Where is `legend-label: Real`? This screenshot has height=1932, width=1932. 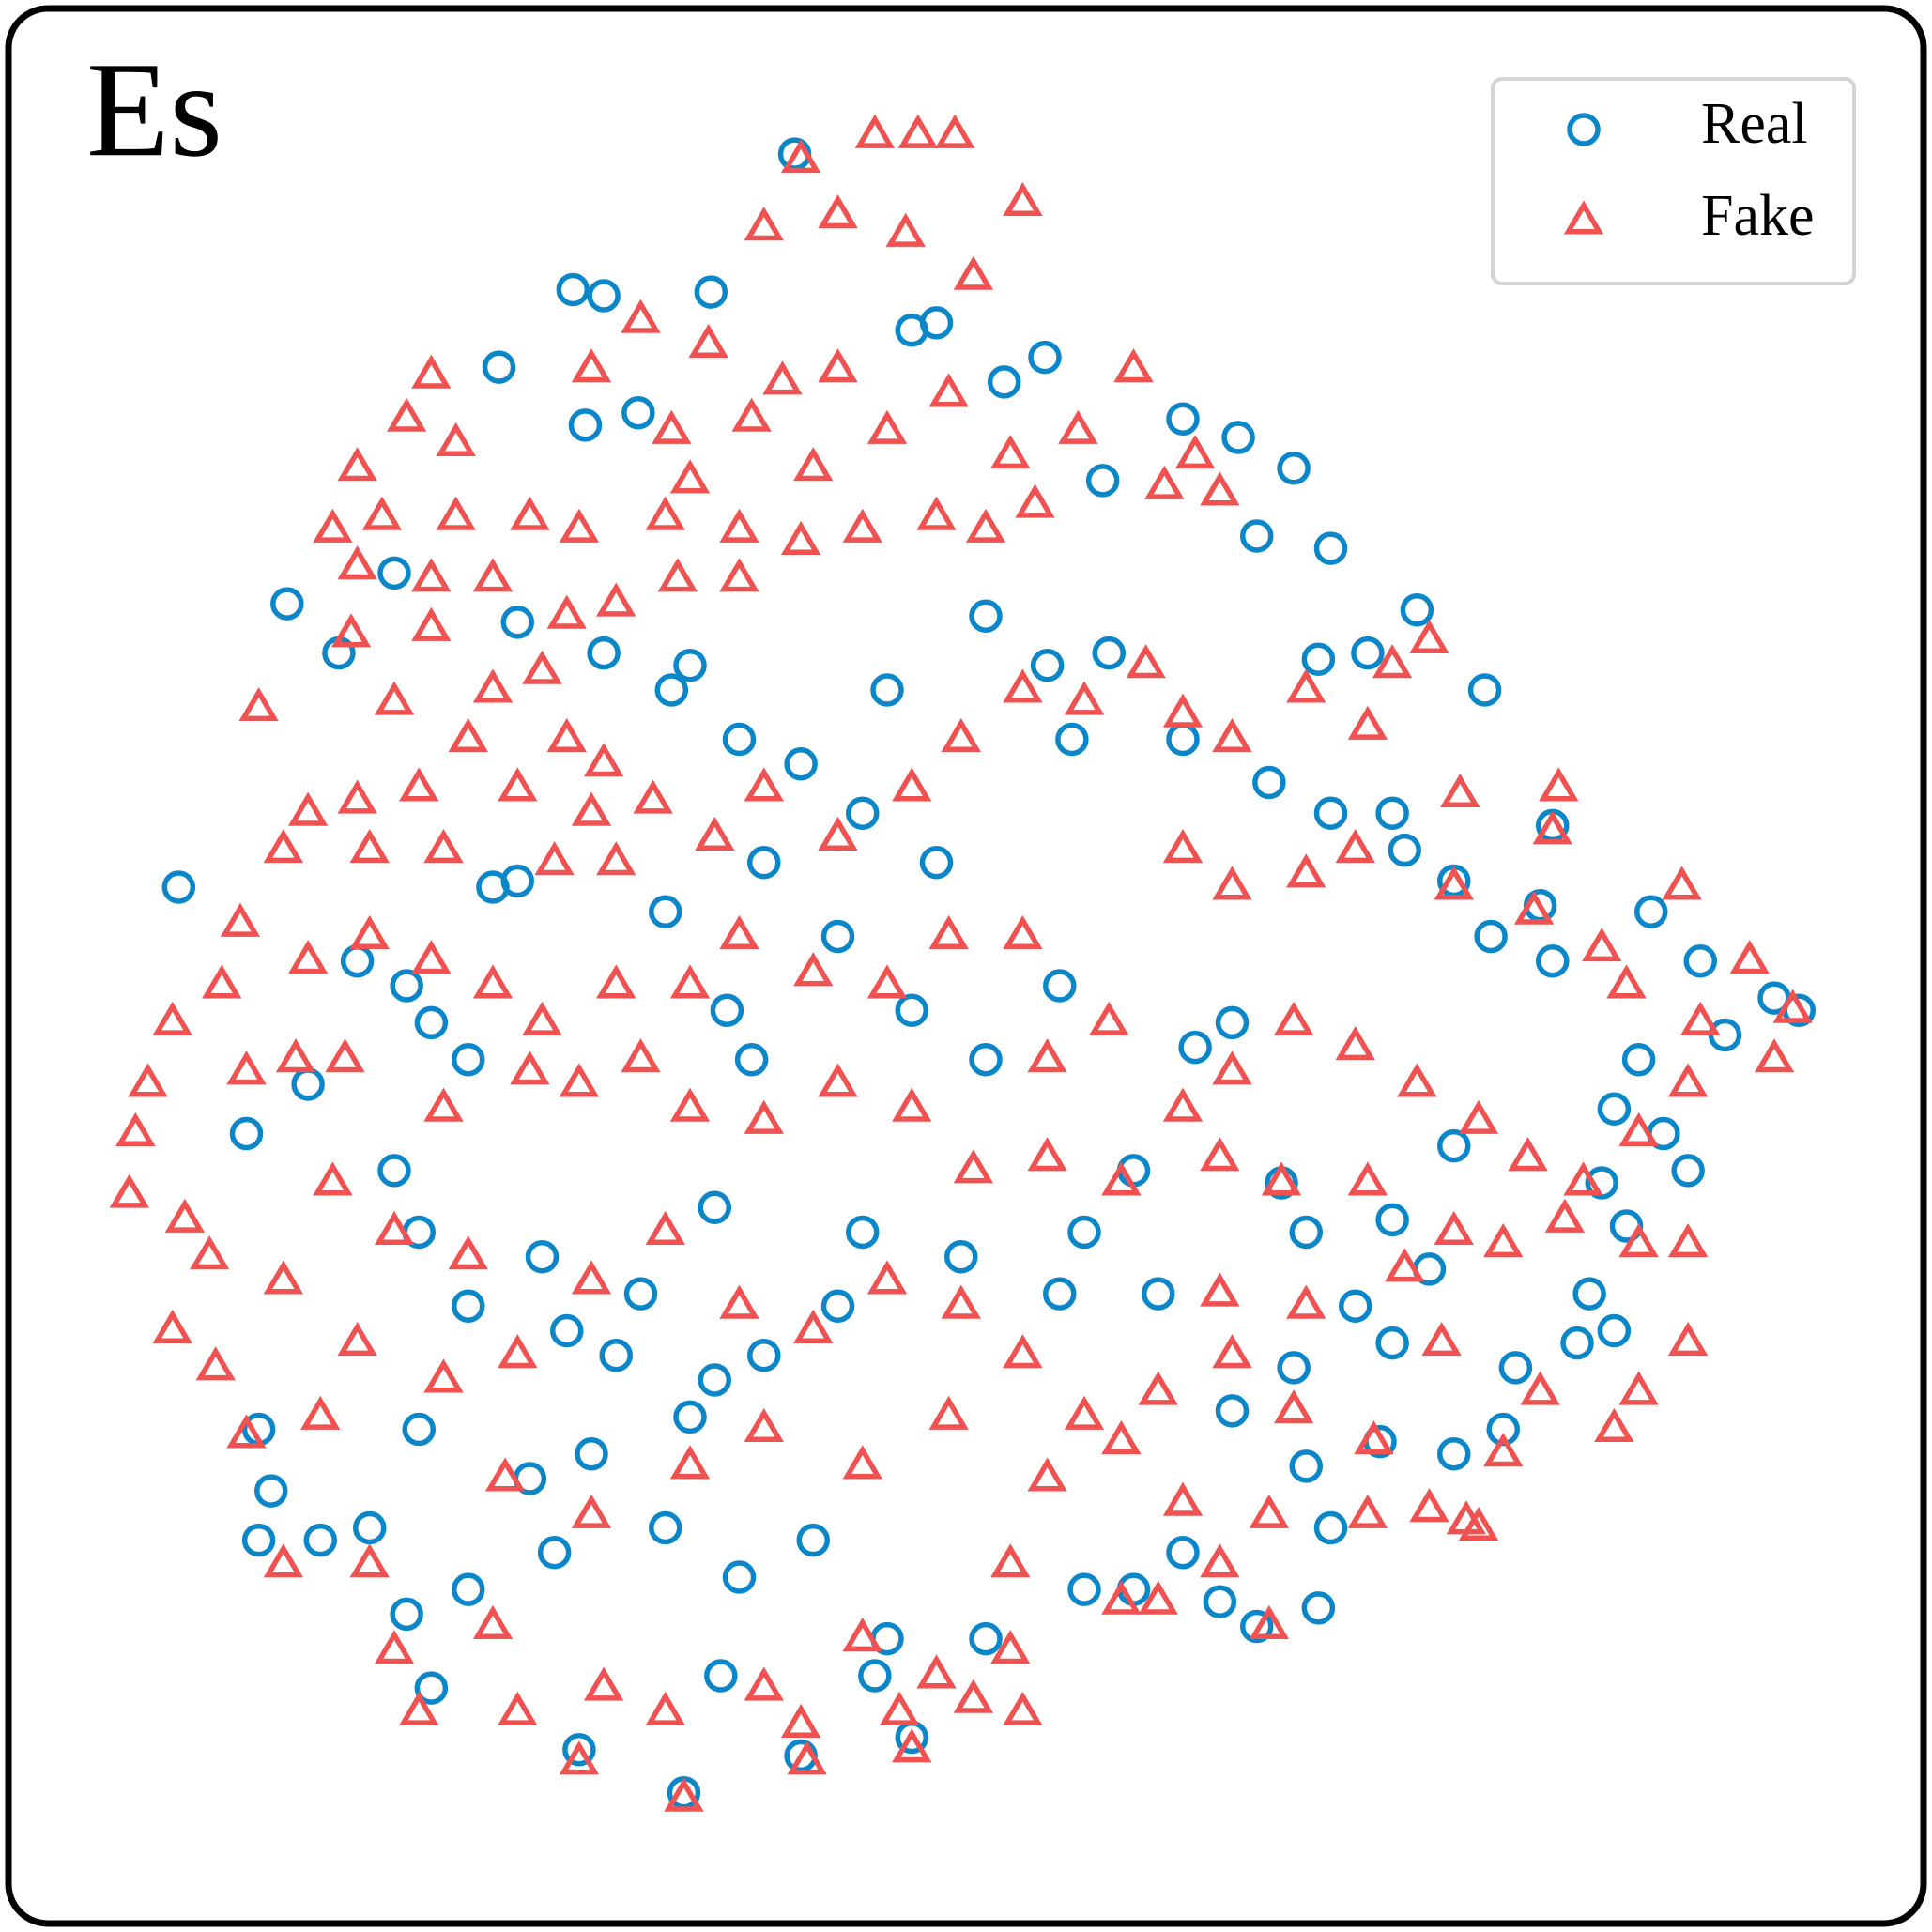
legend-label: Real is located at coordinates (1755, 124).